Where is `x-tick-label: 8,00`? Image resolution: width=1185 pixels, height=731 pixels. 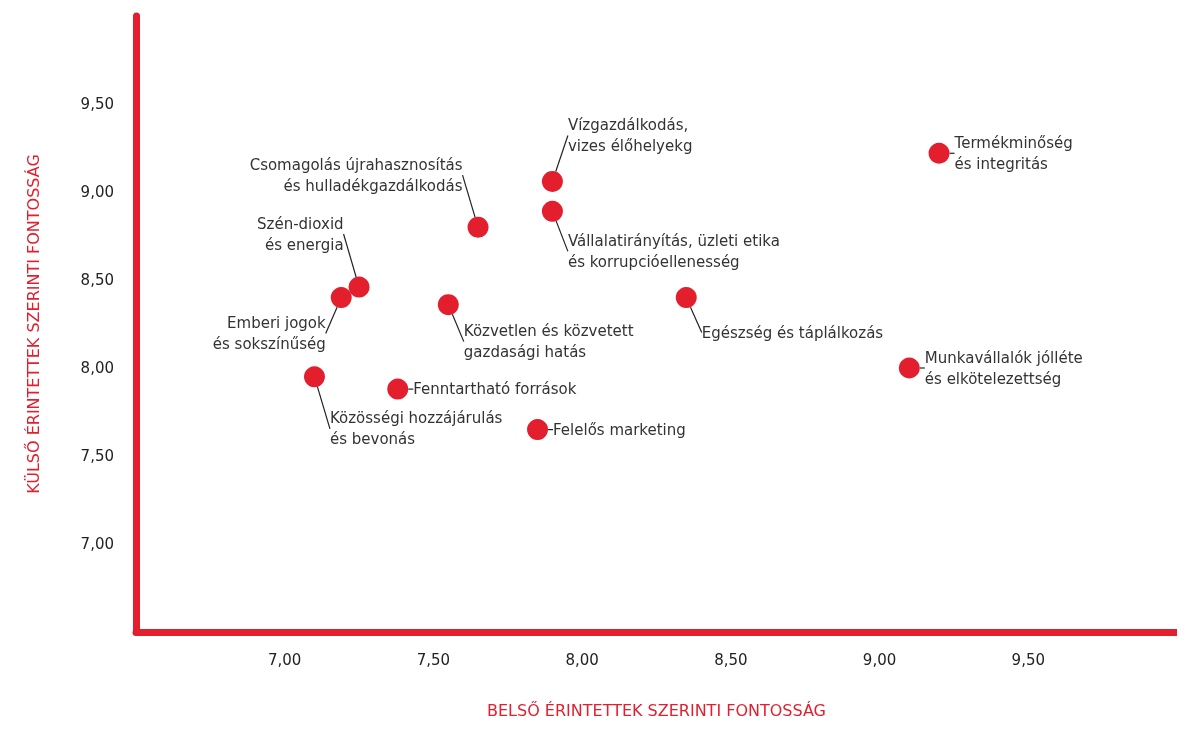 x-tick-label: 8,00 is located at coordinates (582, 659).